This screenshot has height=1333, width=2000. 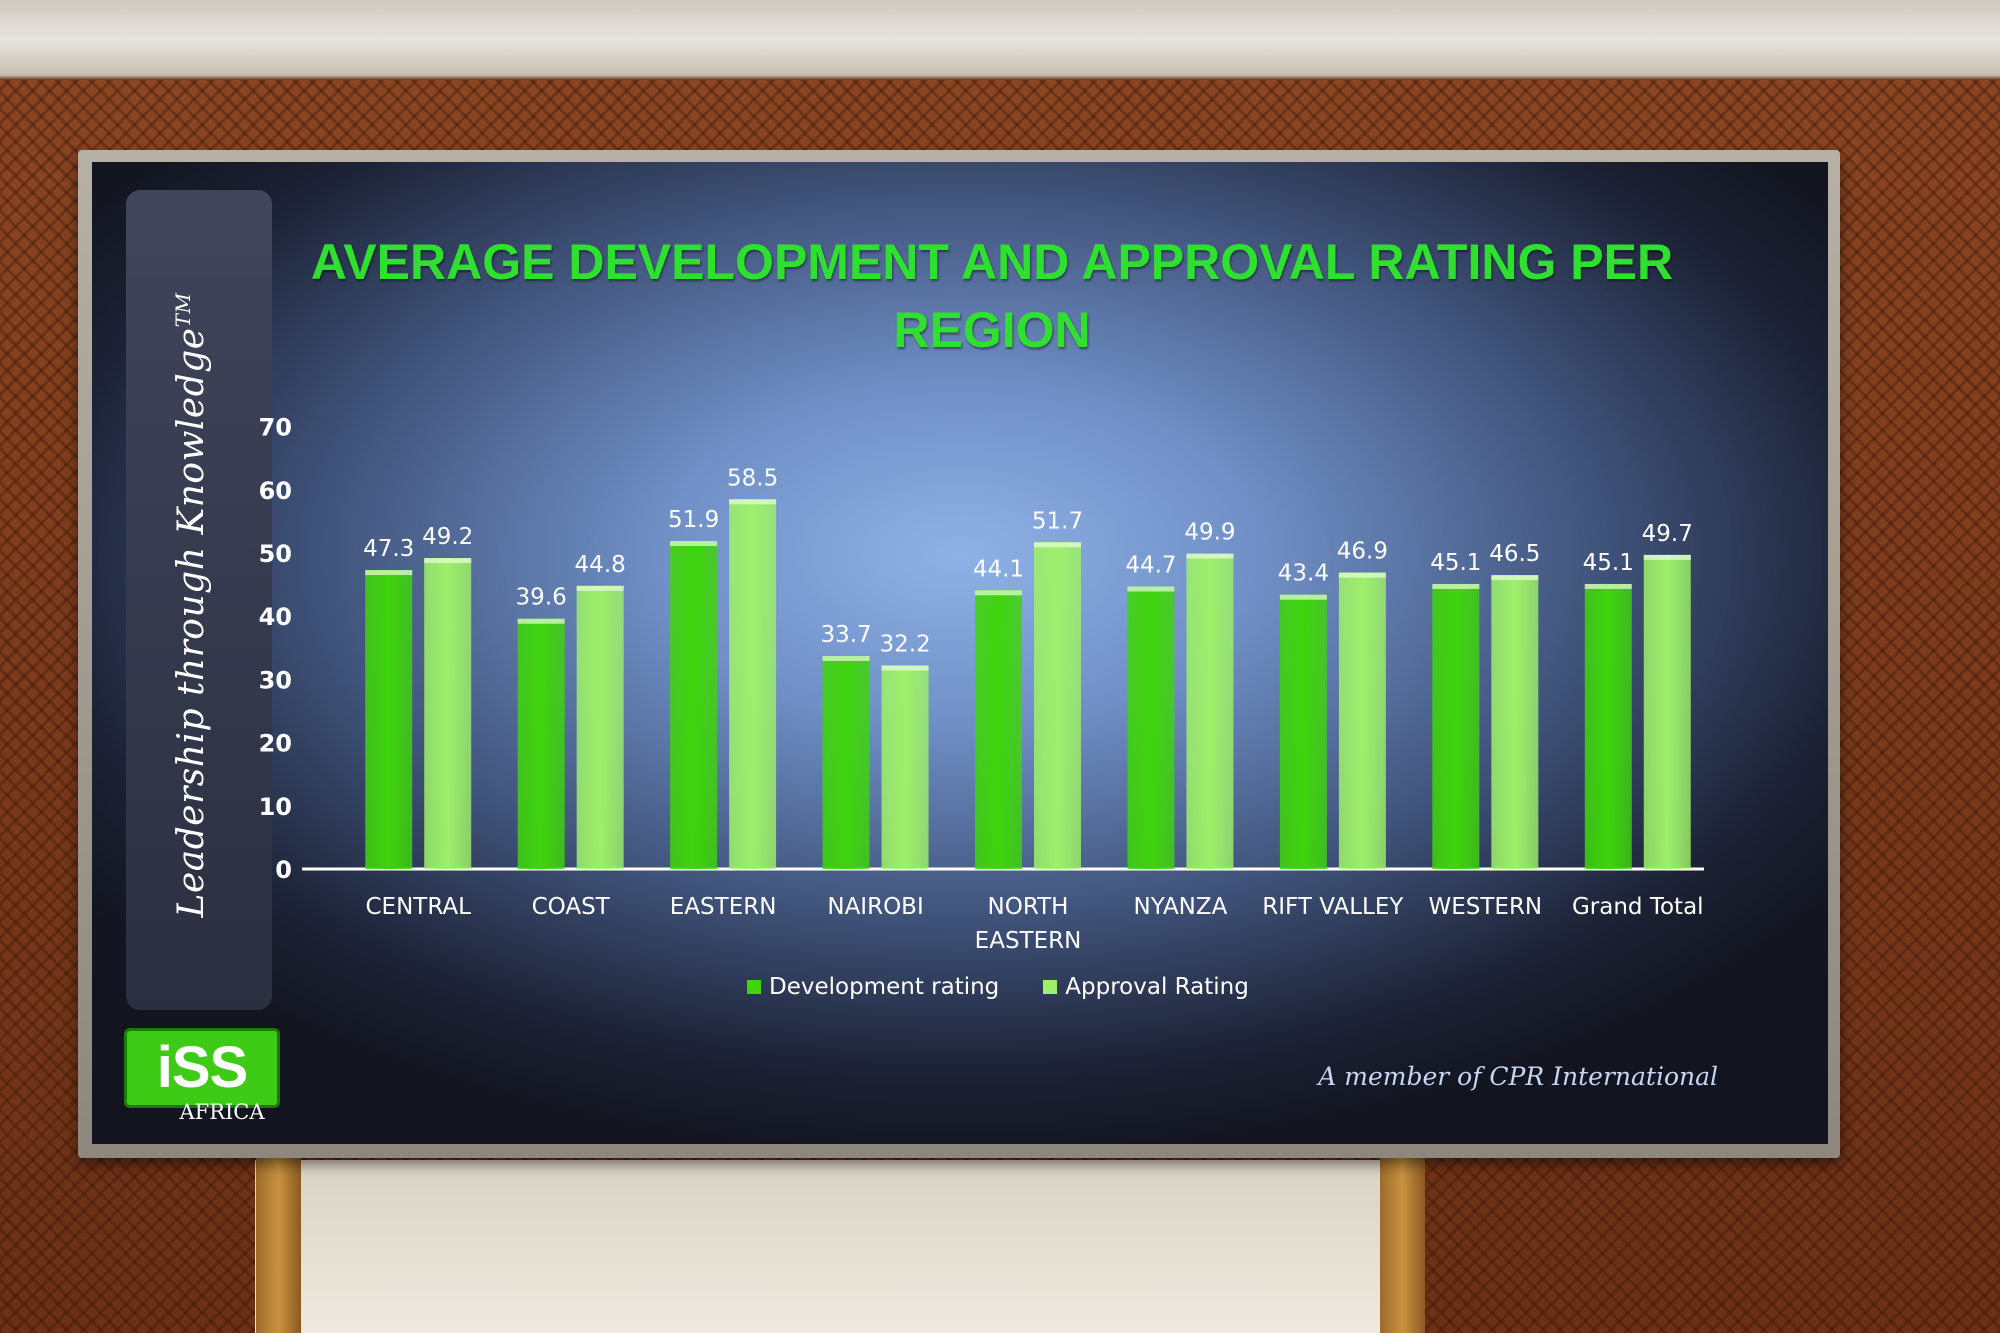 What do you see at coordinates (447, 537) in the screenshot?
I see `data-label: 49.2` at bounding box center [447, 537].